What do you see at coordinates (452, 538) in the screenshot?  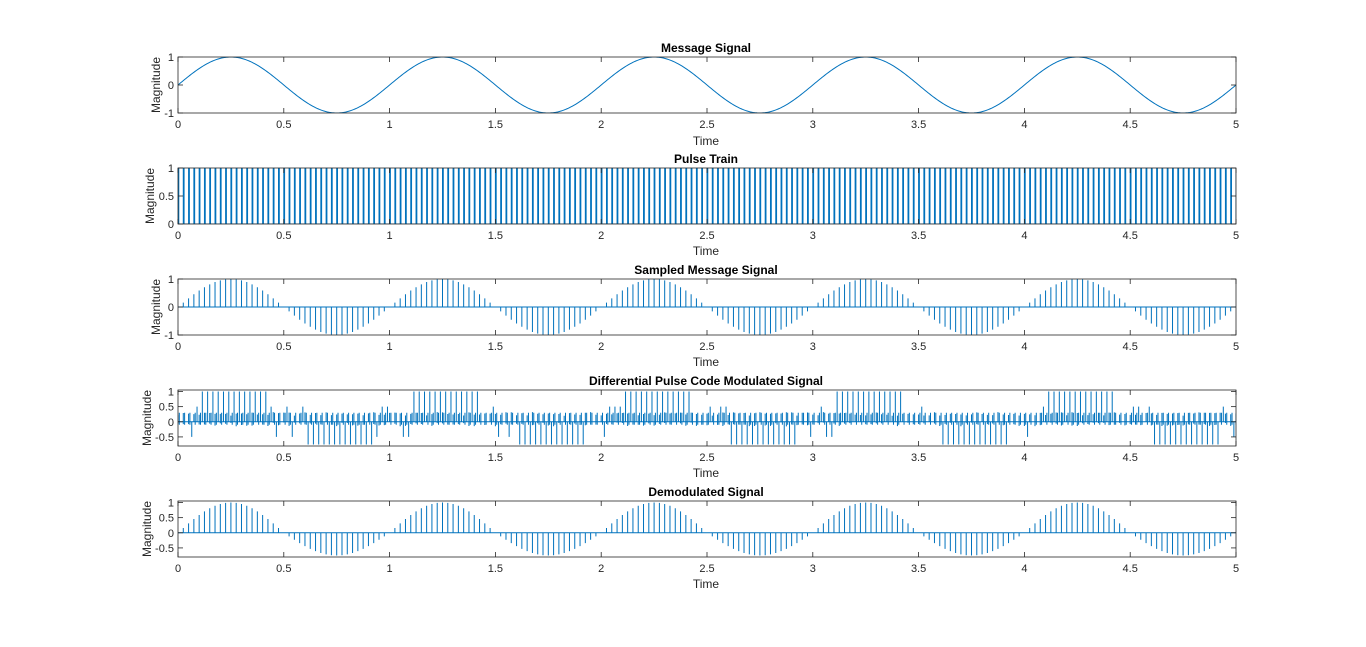 I see `subplot-demodulated-signal: Demodulated Signal Time Magnitude` at bounding box center [452, 538].